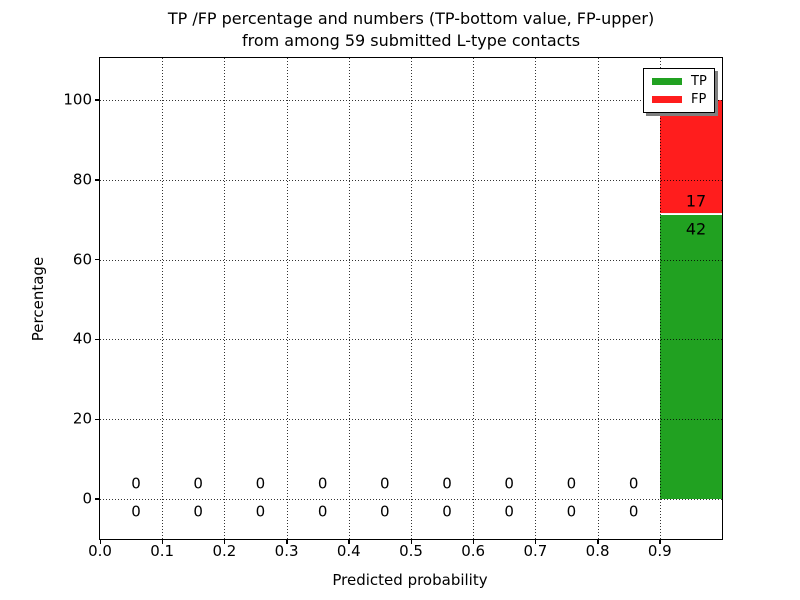  What do you see at coordinates (410, 580) in the screenshot?
I see `x-axis-label: Predicted probability` at bounding box center [410, 580].